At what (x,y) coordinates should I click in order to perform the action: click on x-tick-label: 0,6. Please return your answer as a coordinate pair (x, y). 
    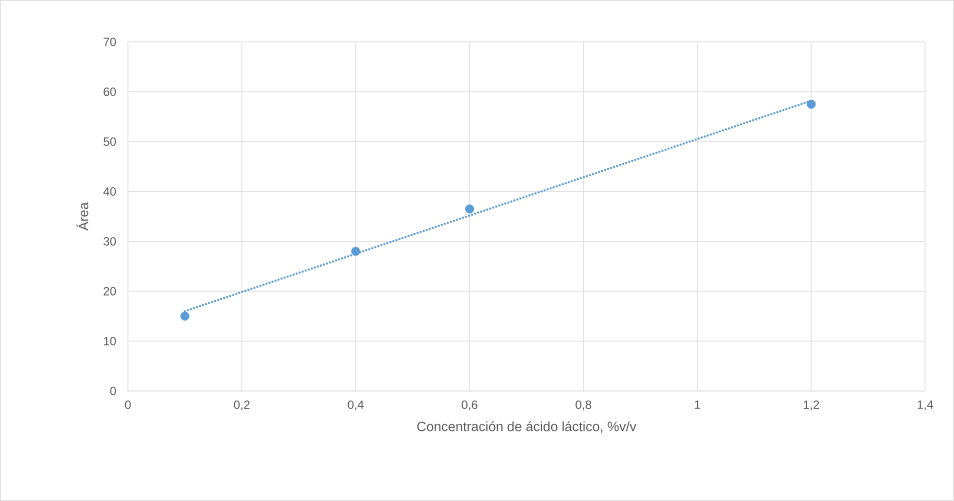
    Looking at the image, I should click on (470, 405).